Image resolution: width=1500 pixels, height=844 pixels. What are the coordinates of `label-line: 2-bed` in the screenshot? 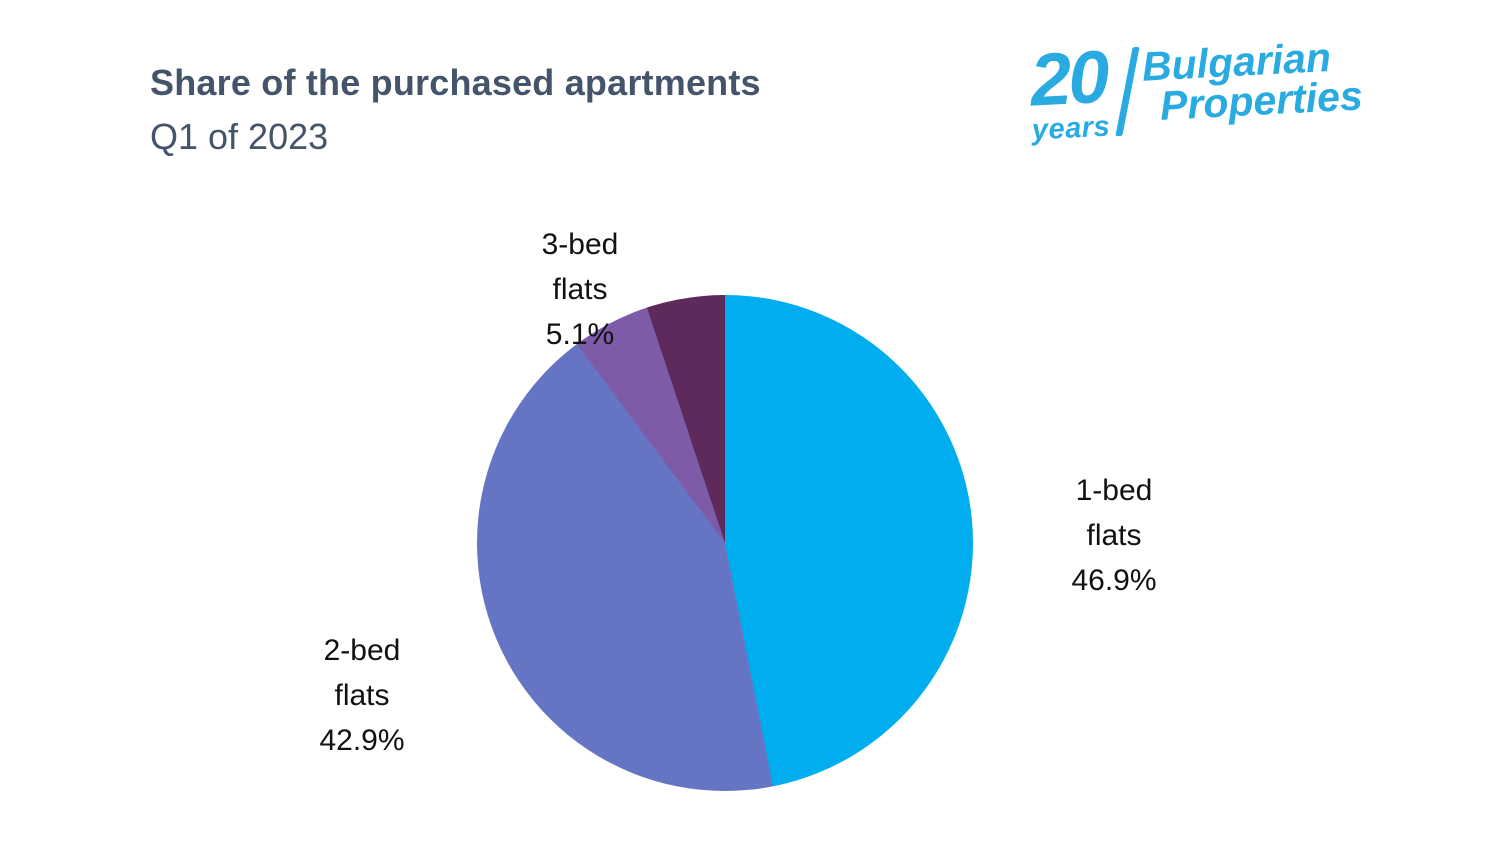 It's located at (362, 650).